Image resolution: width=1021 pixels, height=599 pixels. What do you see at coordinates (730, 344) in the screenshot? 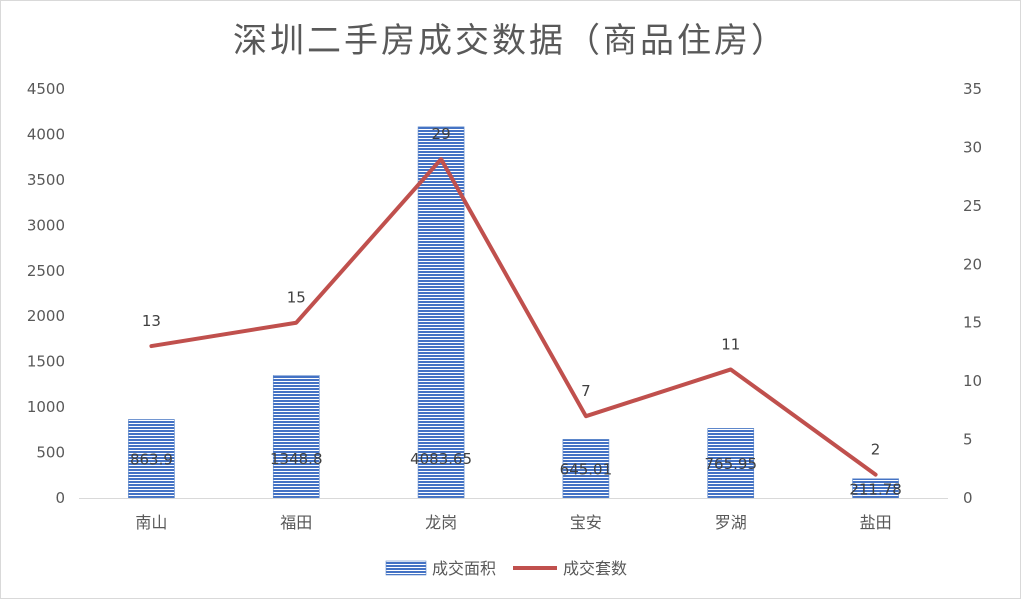
I see `line-data-label: 11` at bounding box center [730, 344].